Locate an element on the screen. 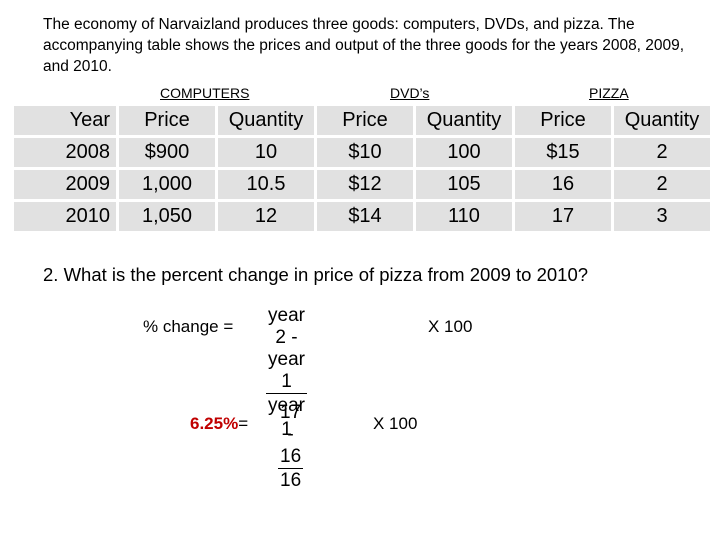 Image resolution: width=720 pixels, height=540 pixels. table-cell: $14 is located at coordinates (366, 218).